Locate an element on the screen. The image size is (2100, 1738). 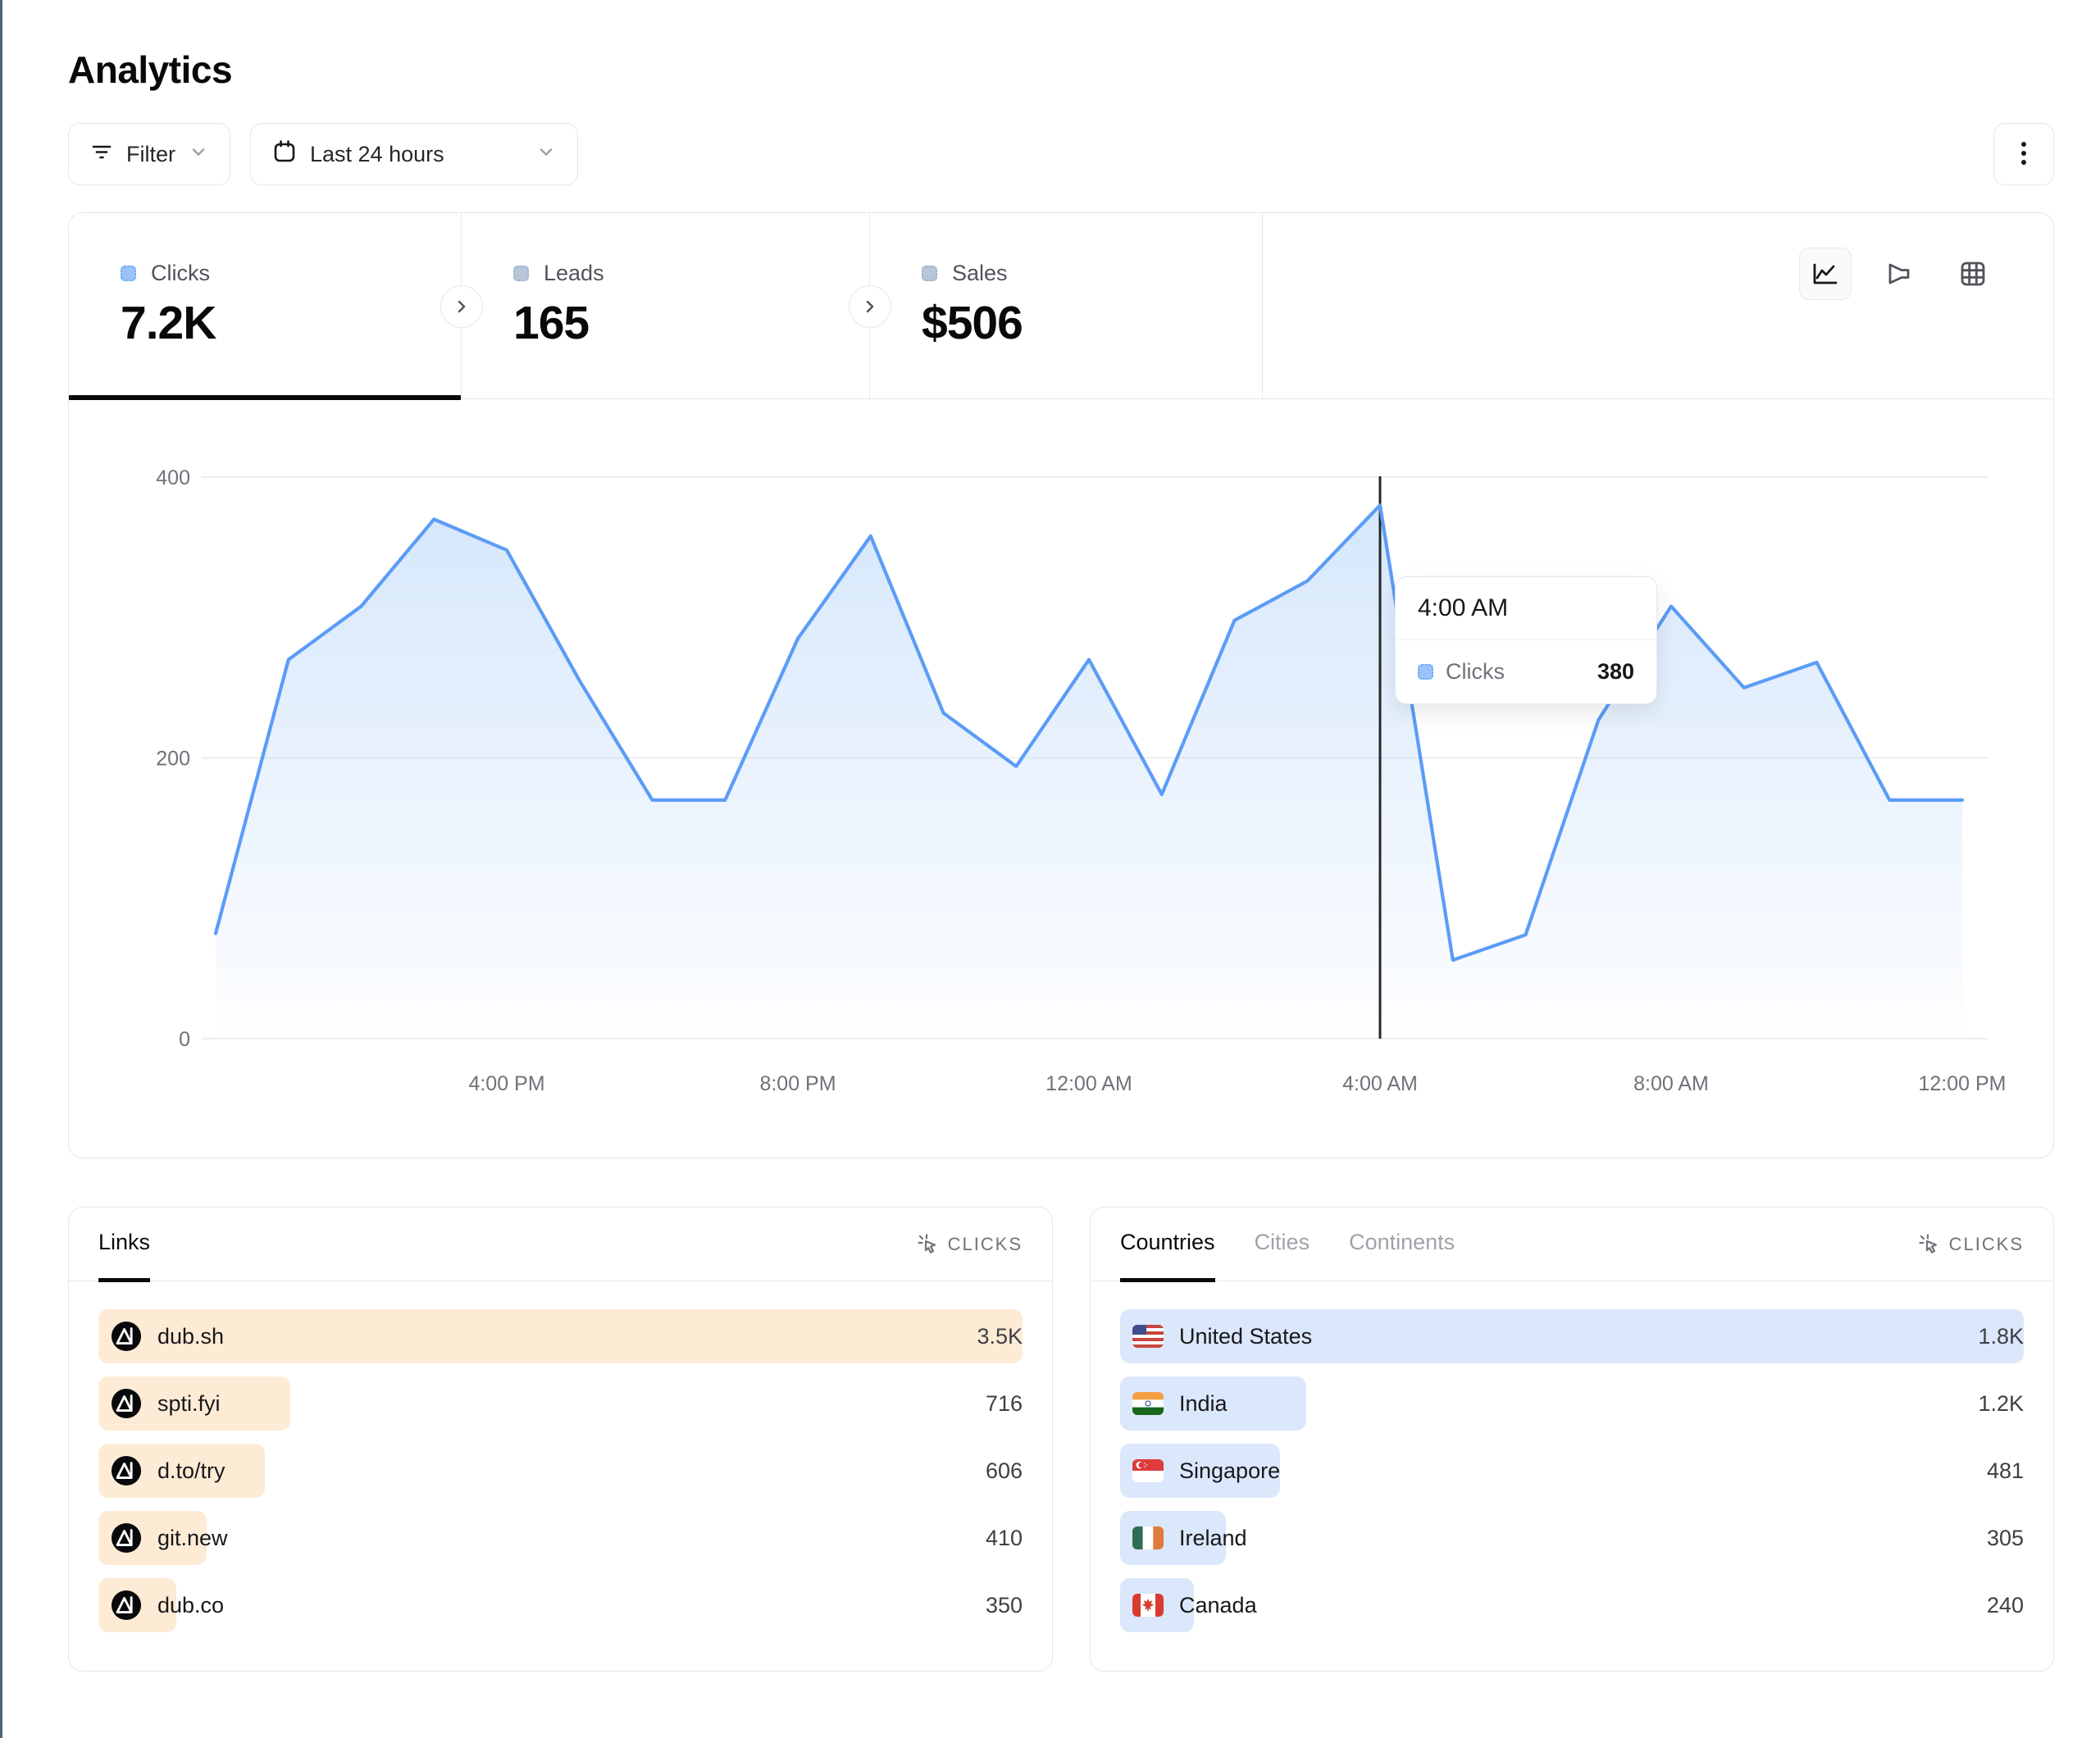
tab-links: Links is located at coordinates (124, 1245).